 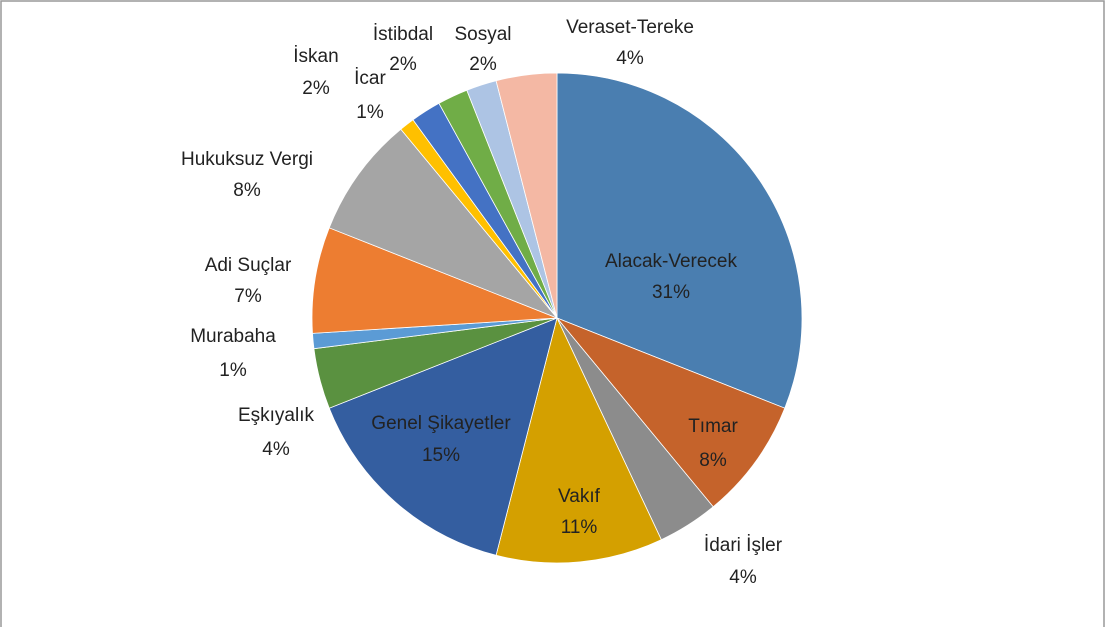 I want to click on slice-label-value: 7%, so click(x=248, y=296).